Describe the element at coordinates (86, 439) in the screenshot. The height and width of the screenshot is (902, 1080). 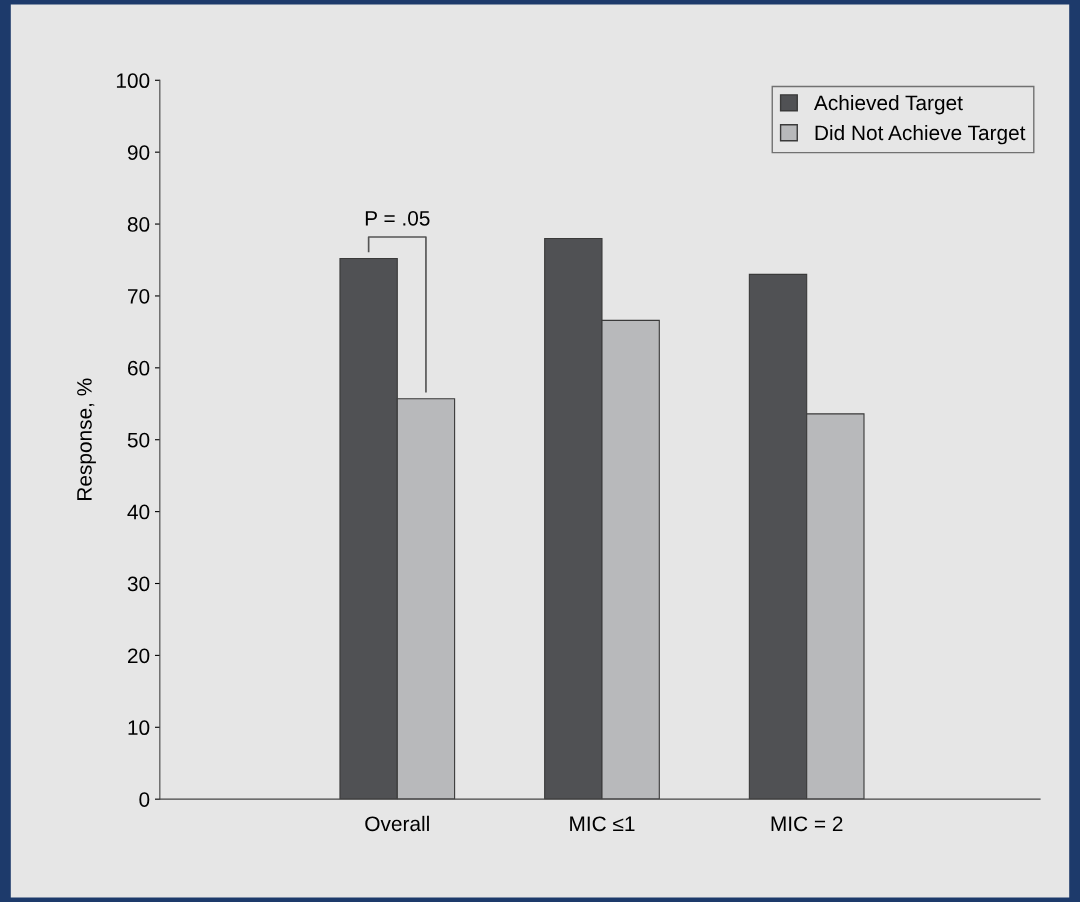
I see `y-axis-title: Response, %` at that location.